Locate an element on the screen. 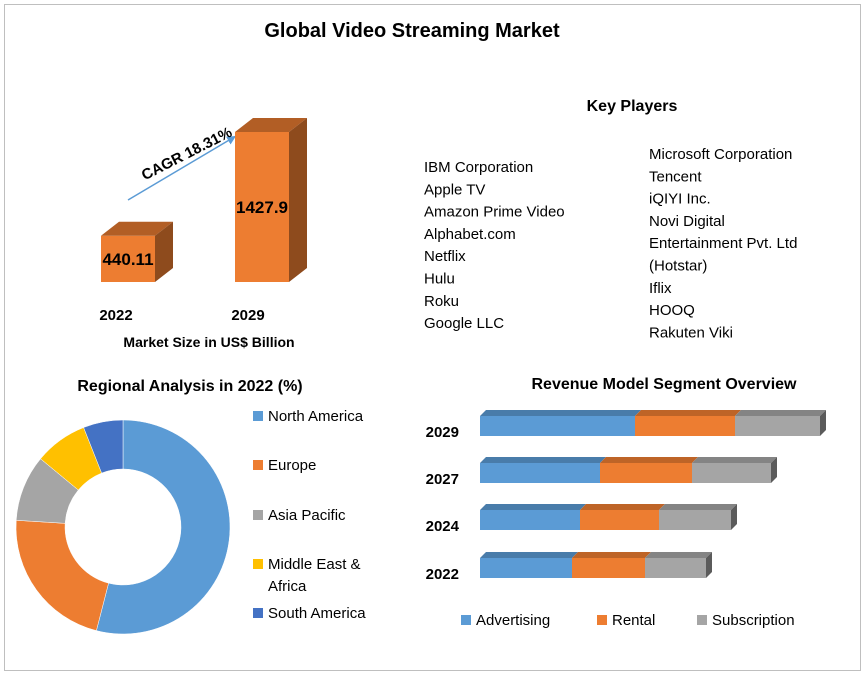  donut-legend-item: Asia Pacific is located at coordinates (299, 515).